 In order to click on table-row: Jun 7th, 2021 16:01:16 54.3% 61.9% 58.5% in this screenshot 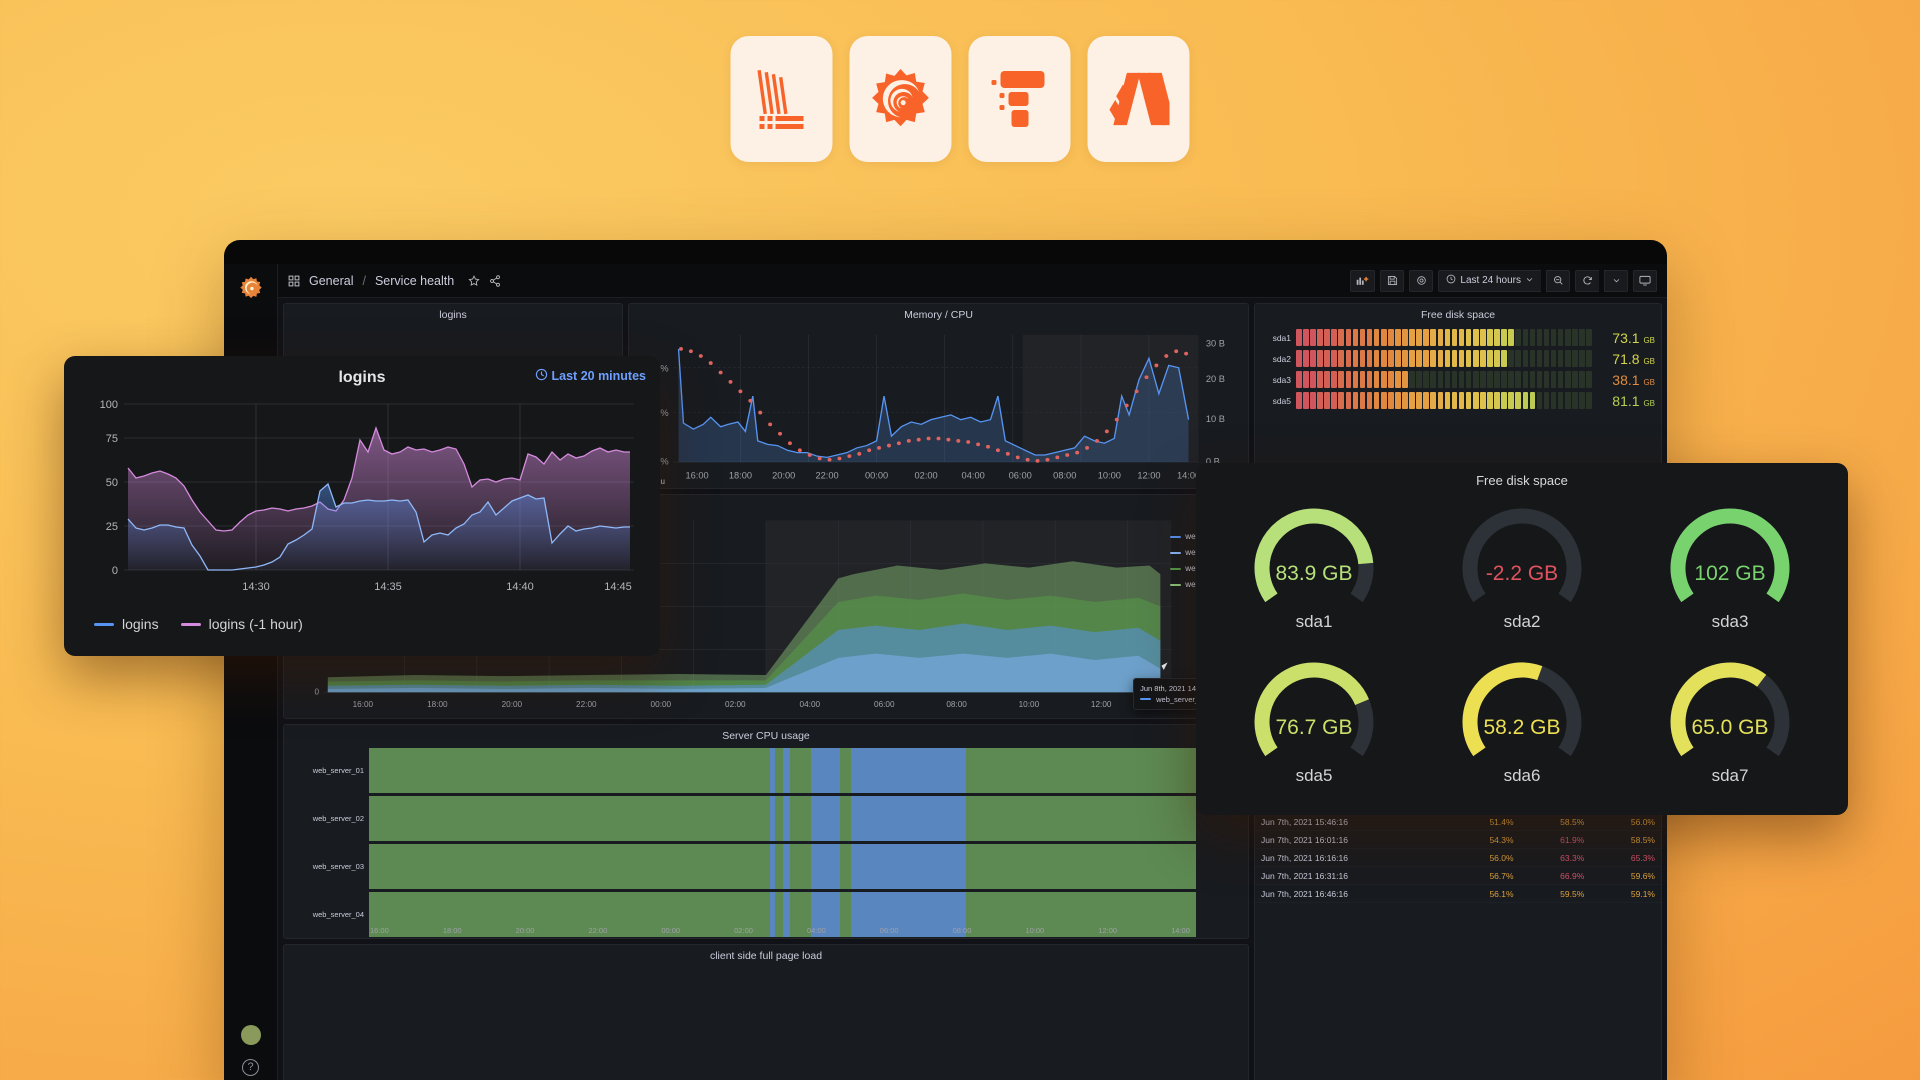, I will do `click(1458, 839)`.